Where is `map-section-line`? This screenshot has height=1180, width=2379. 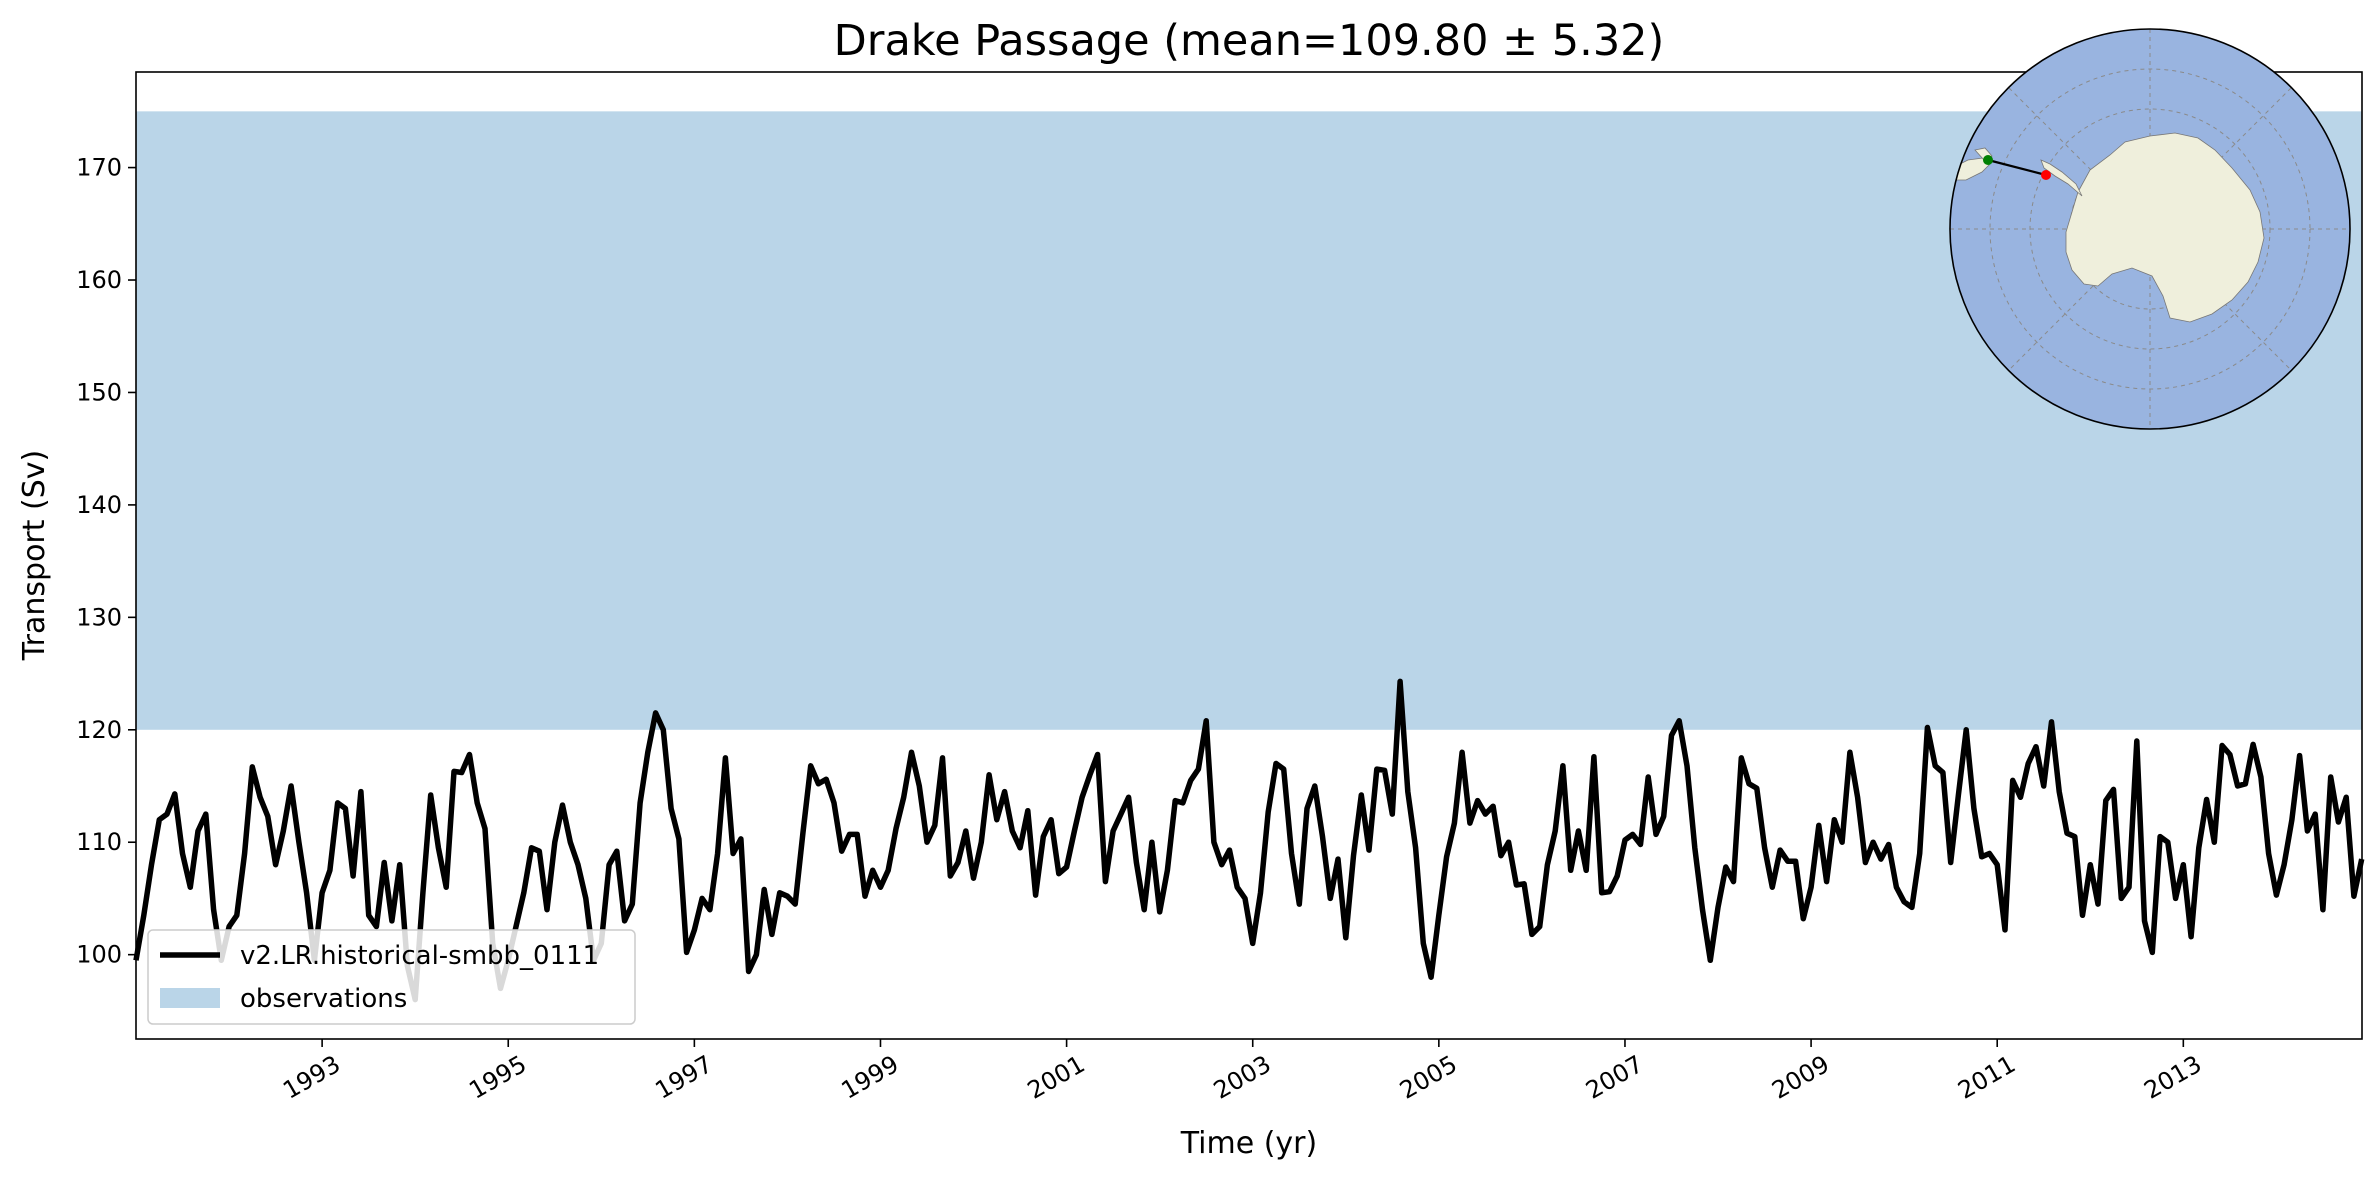 map-section-line is located at coordinates (2017, 167).